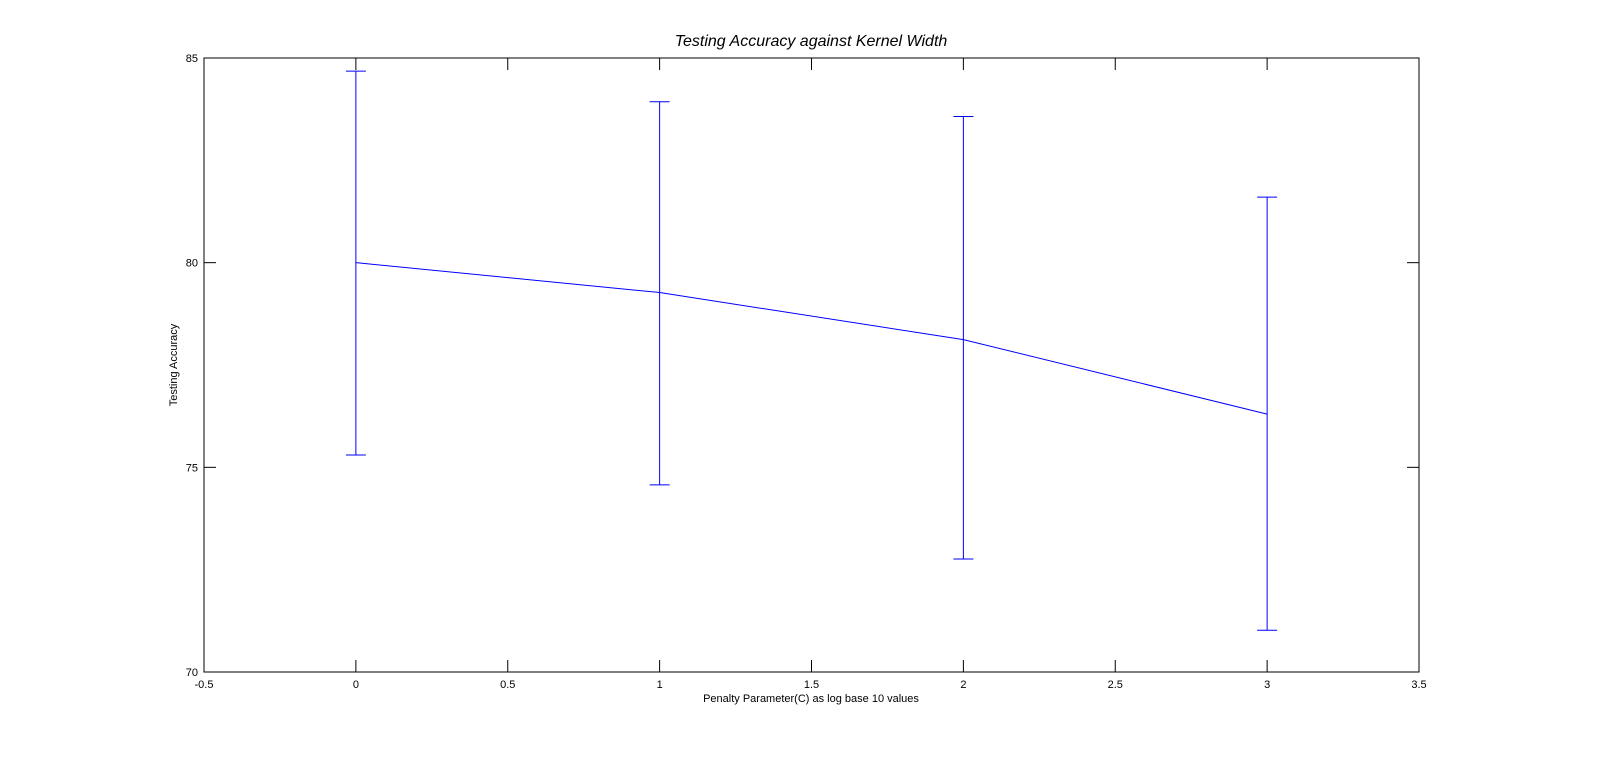  Describe the element at coordinates (963, 685) in the screenshot. I see `x-tick-label: 2` at that location.